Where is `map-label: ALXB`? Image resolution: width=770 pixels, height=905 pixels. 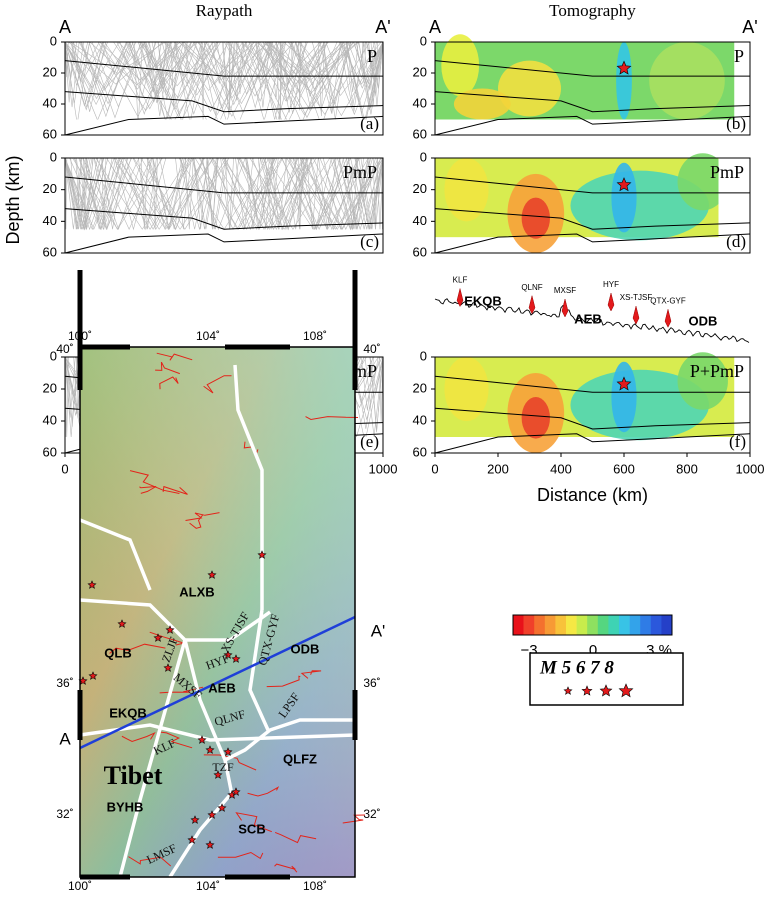
map-label: ALXB is located at coordinates (196, 591).